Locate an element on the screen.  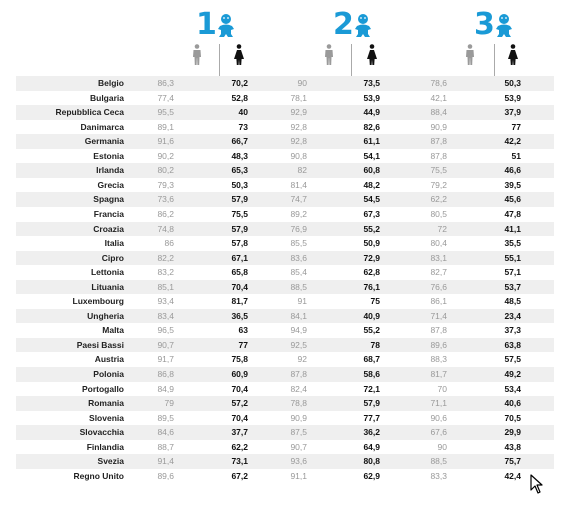
female-value: 62,2 is located at coordinates (239, 446).